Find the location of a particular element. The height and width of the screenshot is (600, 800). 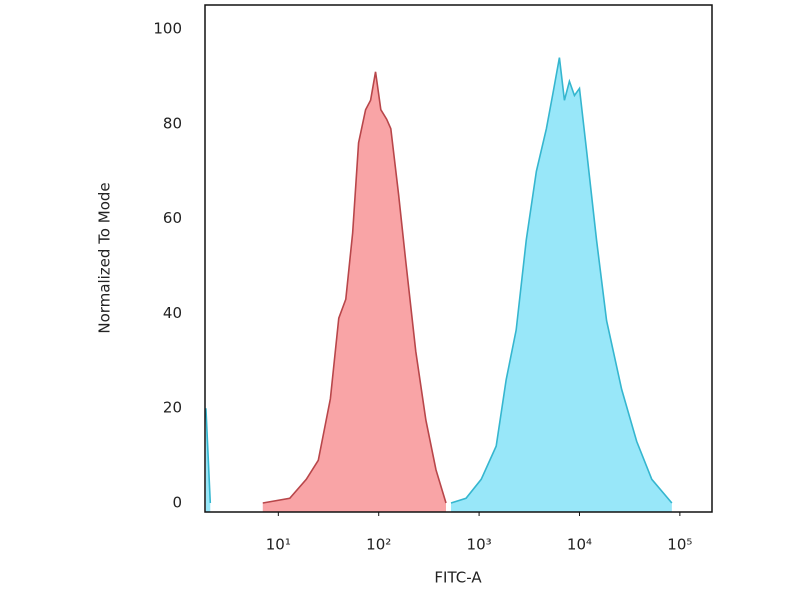

x-tick-label: 10¹ is located at coordinates (278, 545).